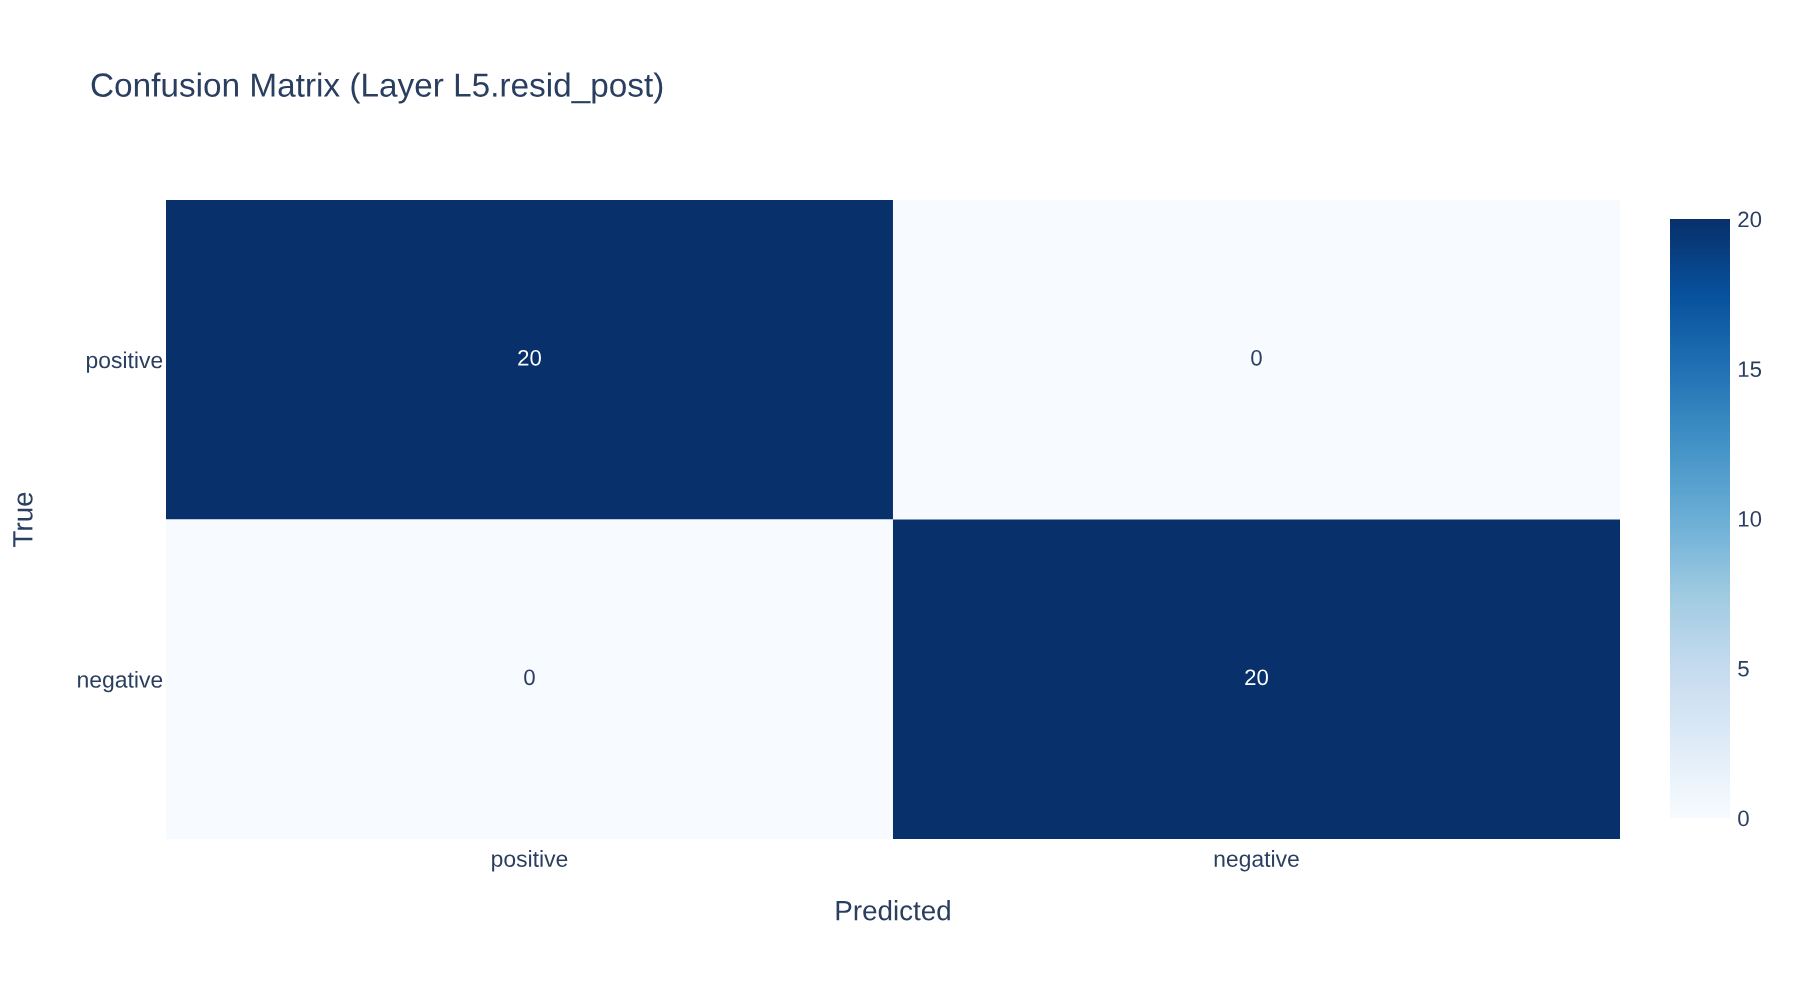 This screenshot has width=1800, height=1000. What do you see at coordinates (1750, 219) in the screenshot?
I see `color-bar-label: 20` at bounding box center [1750, 219].